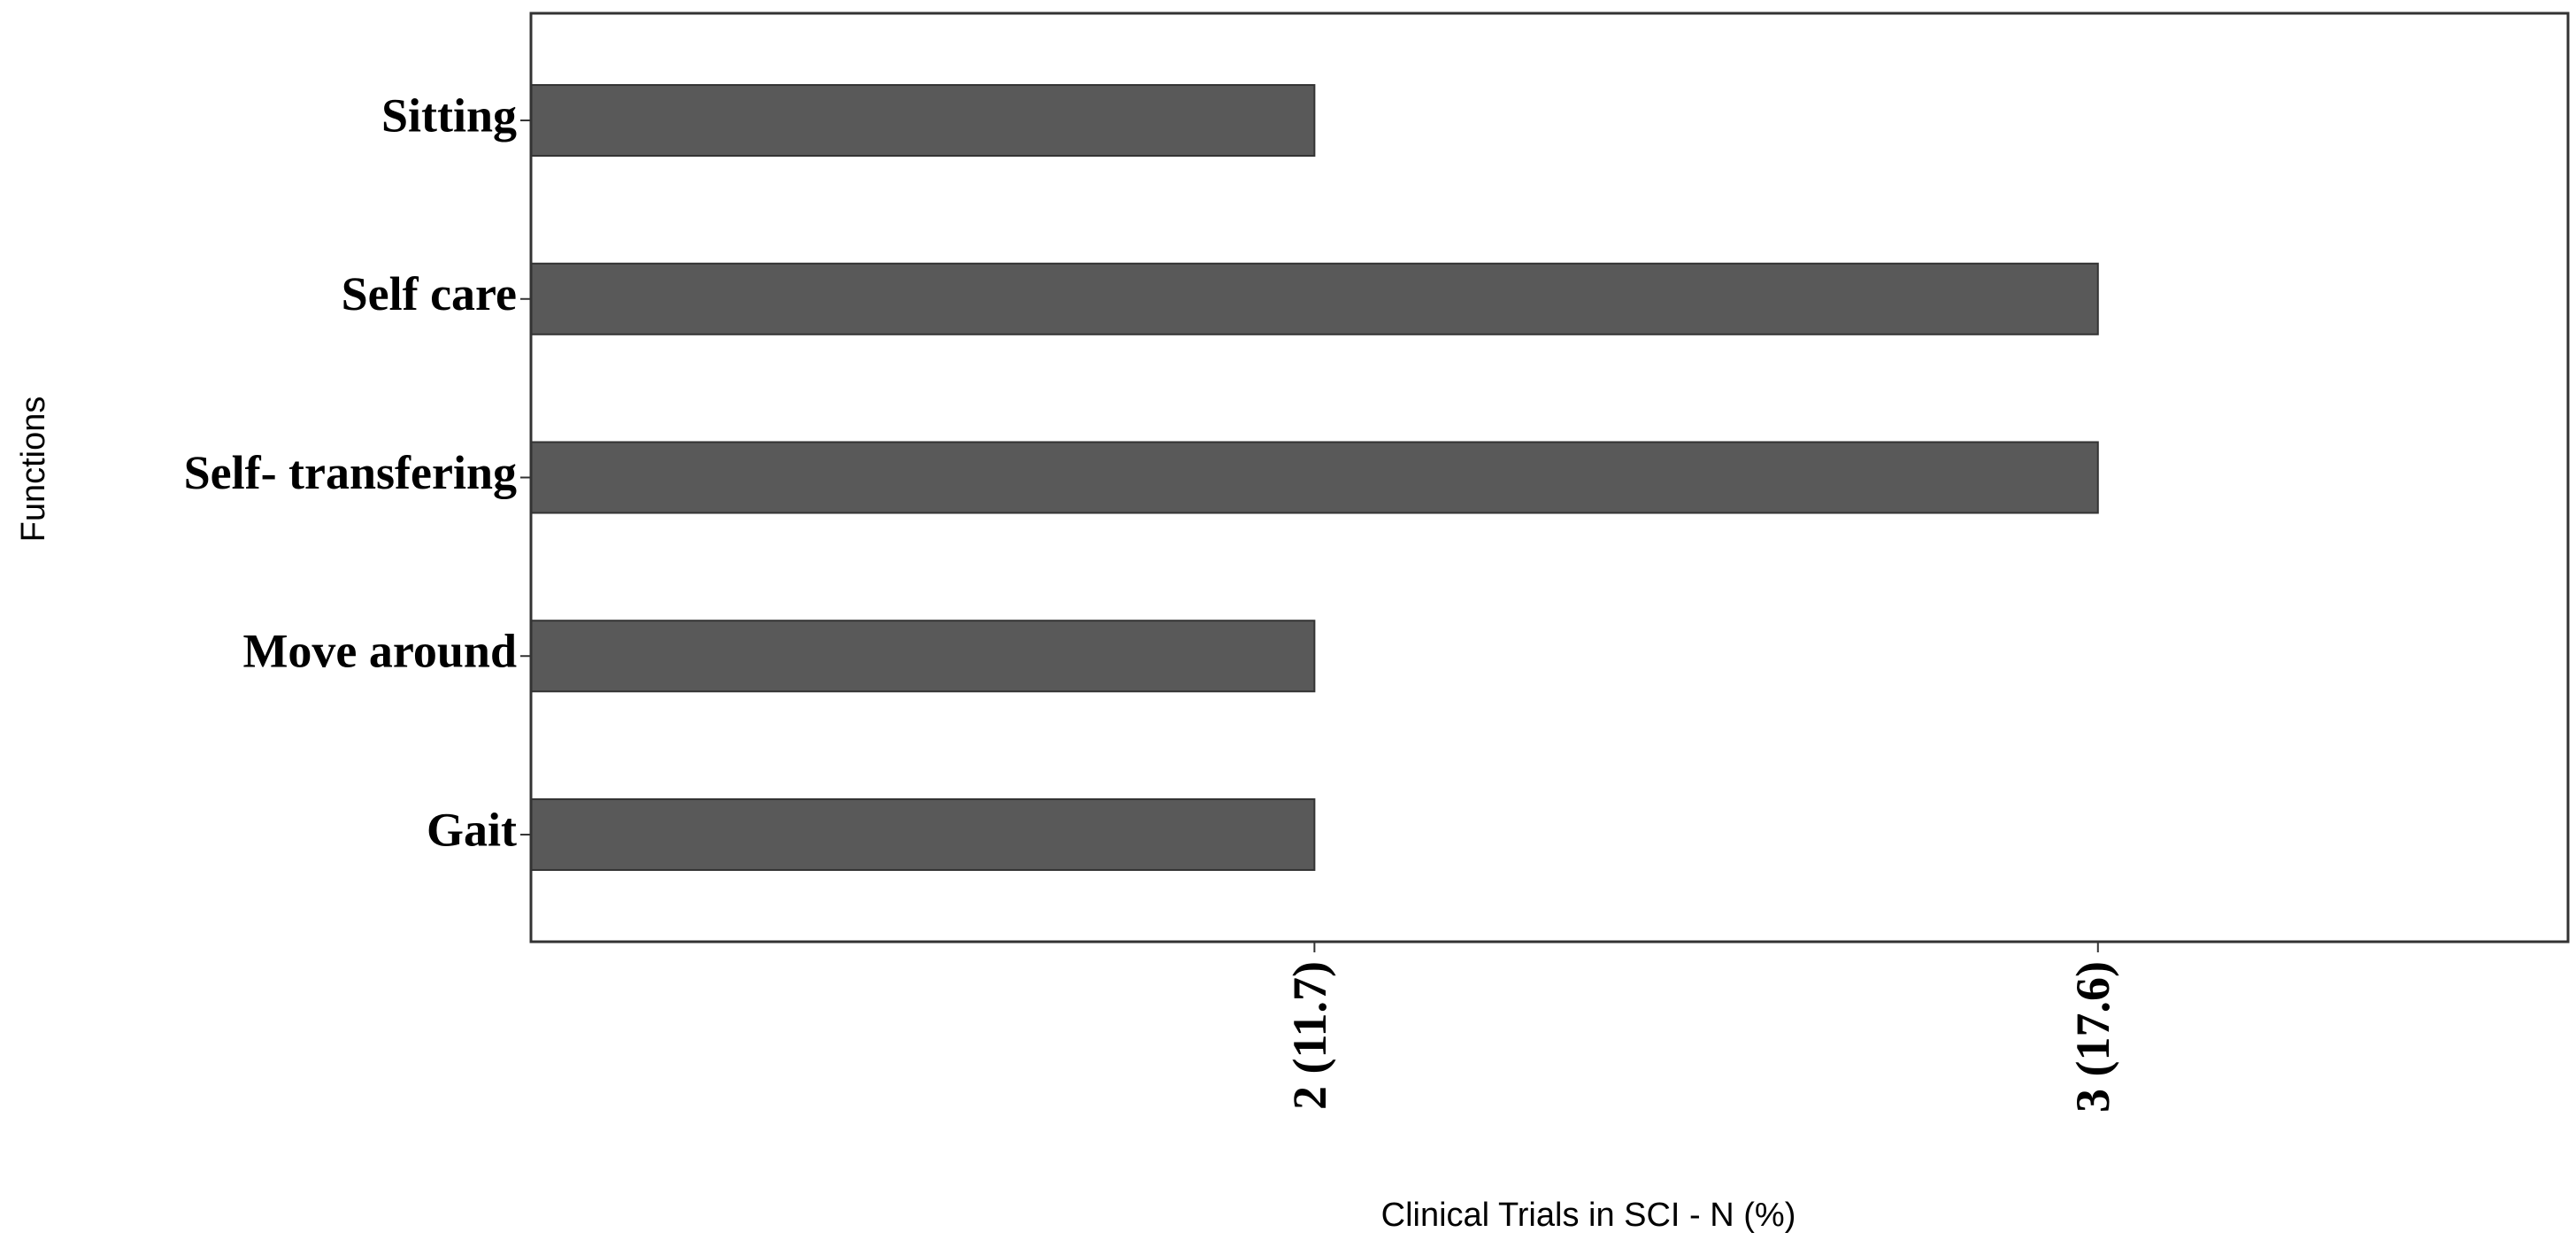 The width and height of the screenshot is (2576, 1240). I want to click on y-tick-label: Gait, so click(472, 829).